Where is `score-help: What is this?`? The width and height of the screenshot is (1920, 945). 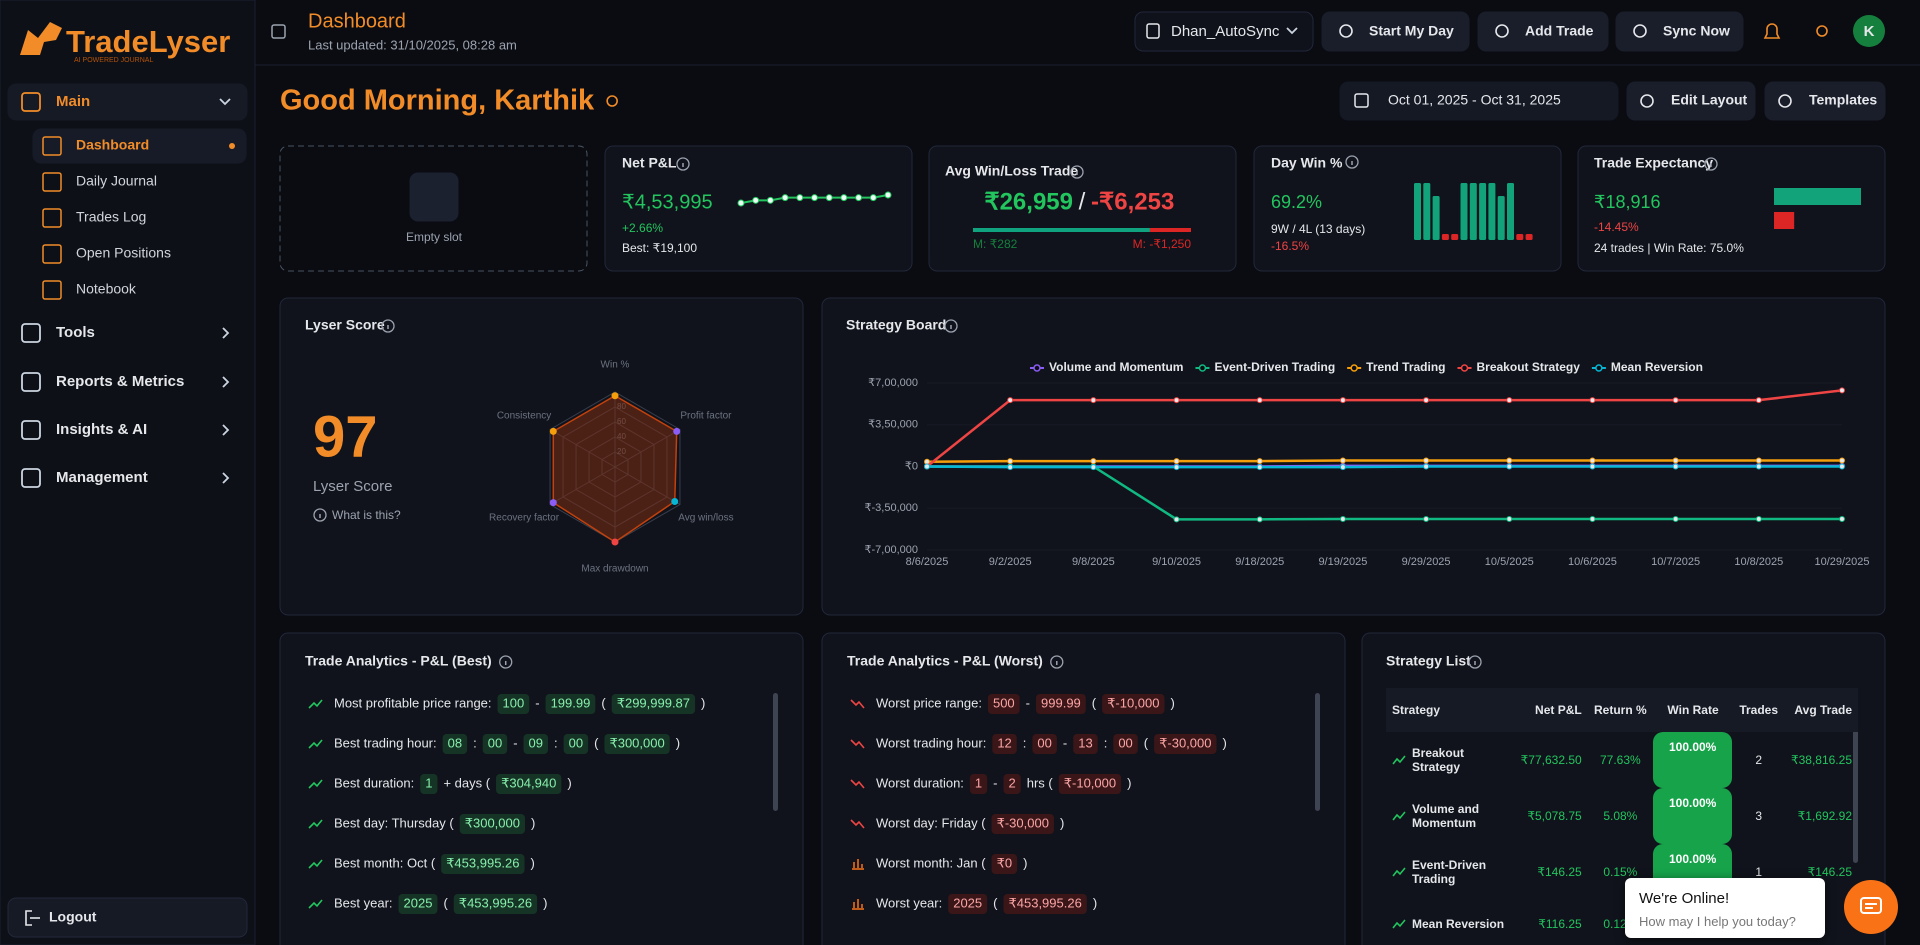 score-help: What is this? is located at coordinates (366, 515).